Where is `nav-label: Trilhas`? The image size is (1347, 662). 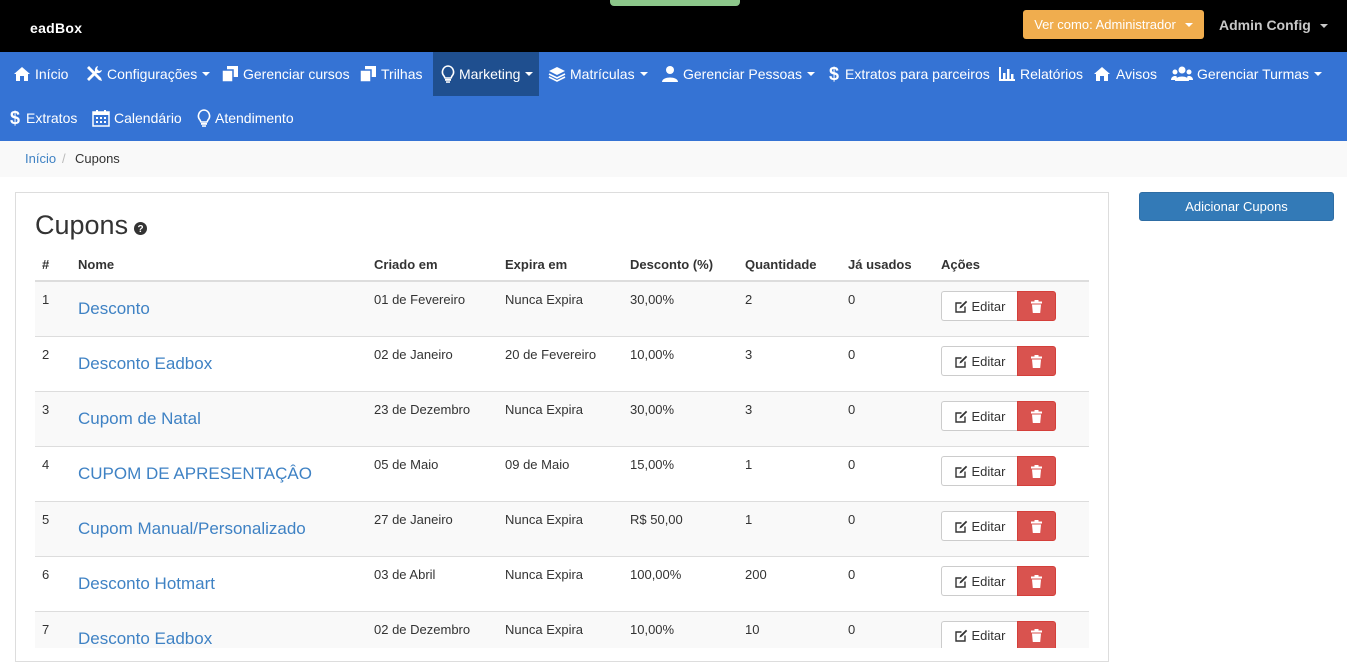
nav-label: Trilhas is located at coordinates (402, 74).